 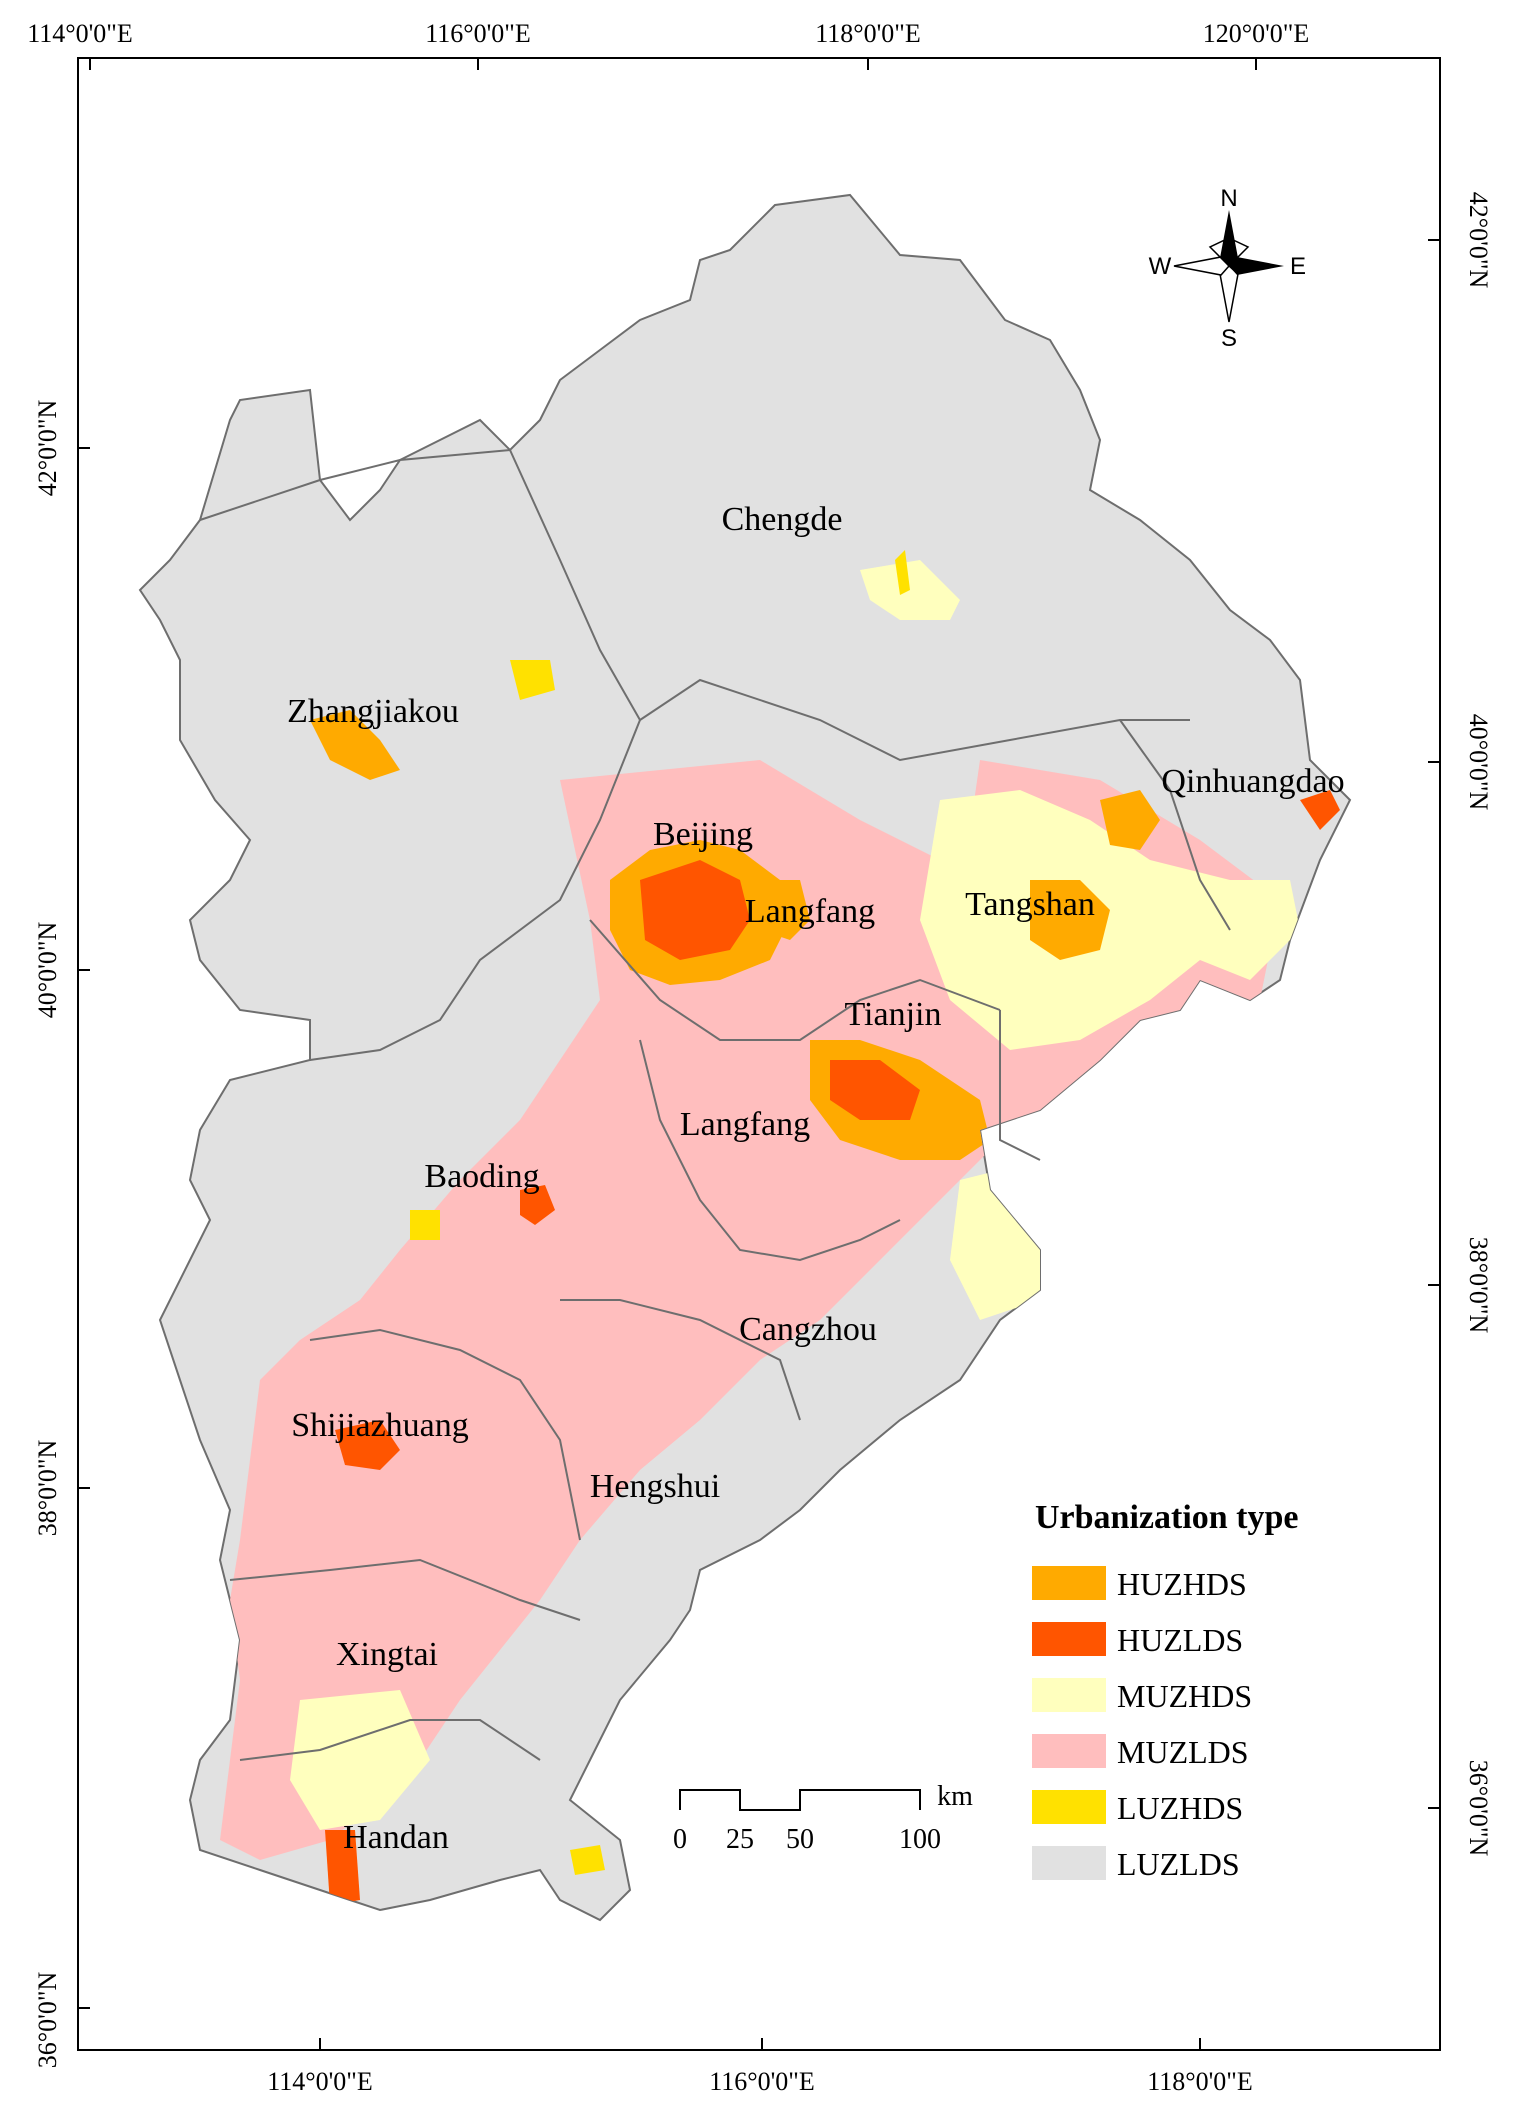 I want to click on legend-swatch-muzlds, so click(x=1069, y=1751).